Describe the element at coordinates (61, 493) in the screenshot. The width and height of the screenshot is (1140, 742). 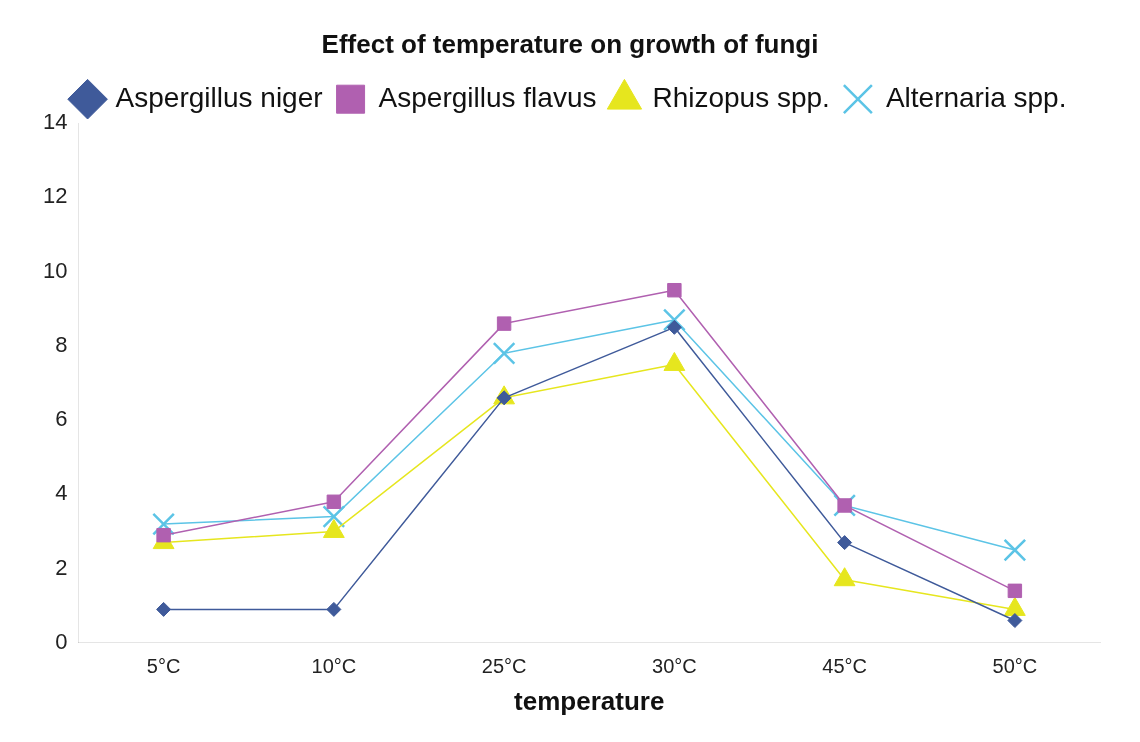
I see `y-tick-label: 4` at that location.